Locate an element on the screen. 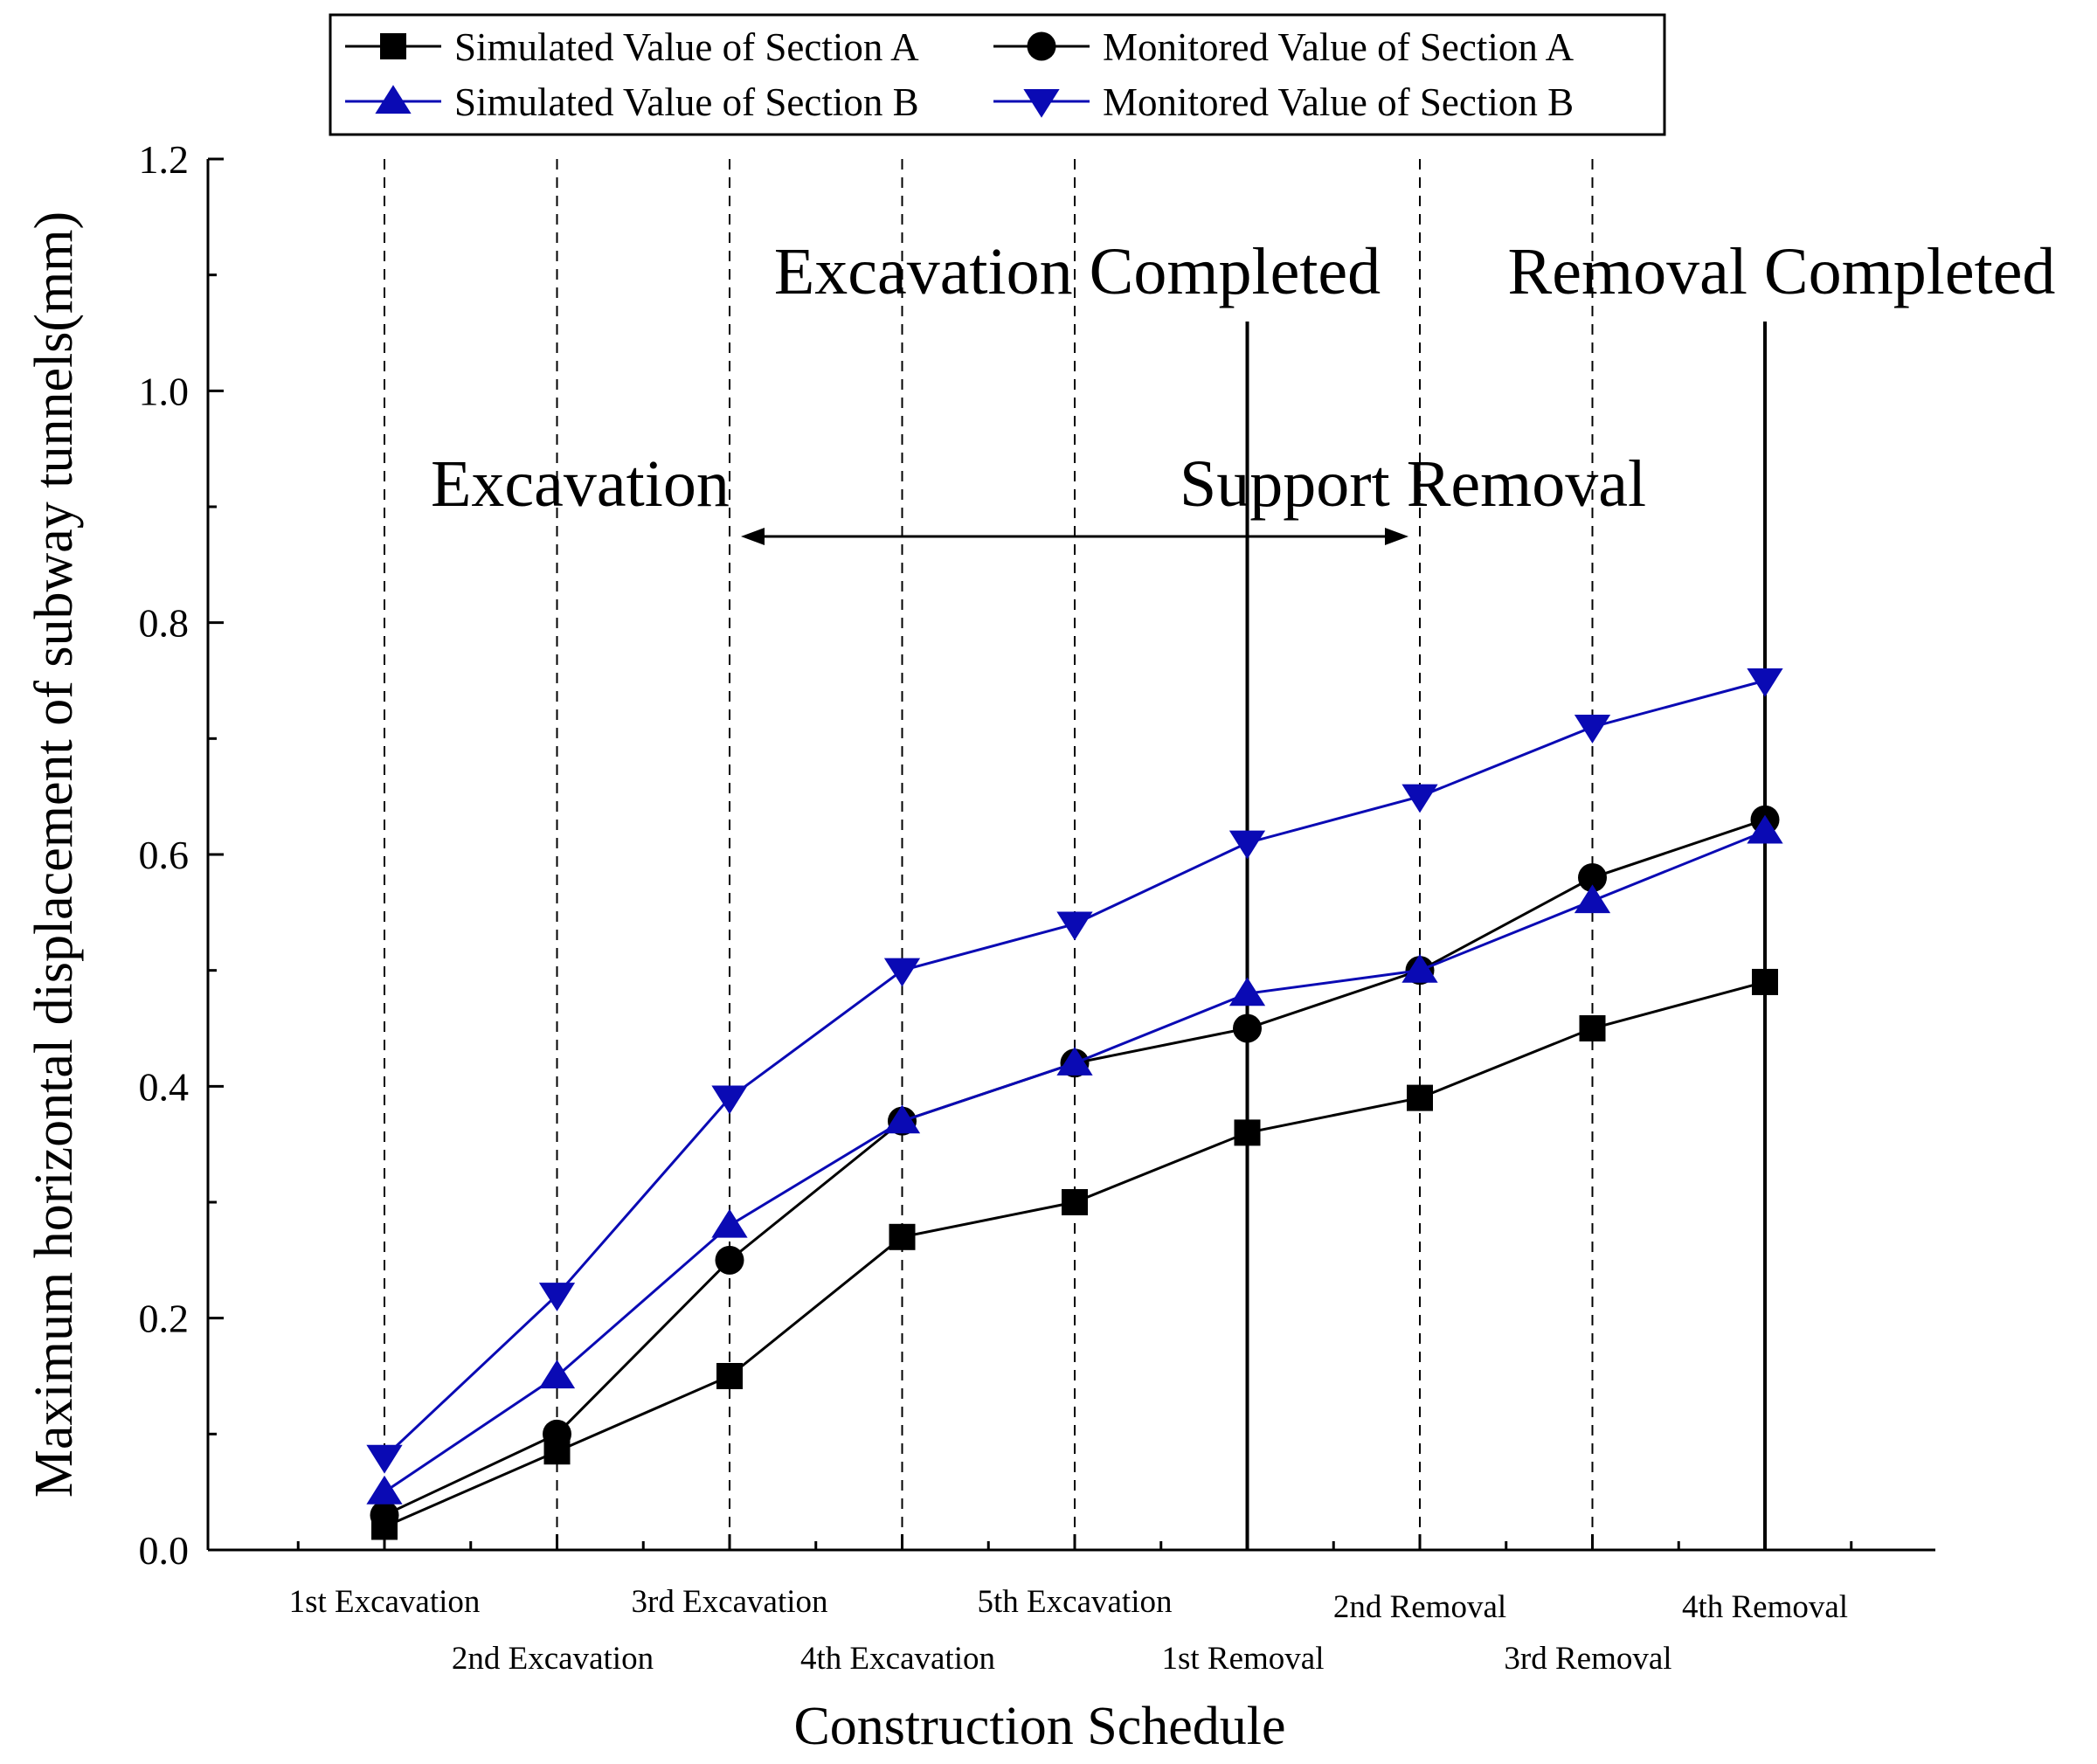 The height and width of the screenshot is (1764, 2097). point-simulated-value-of-section-b-2nd-excavation is located at coordinates (557, 1374).